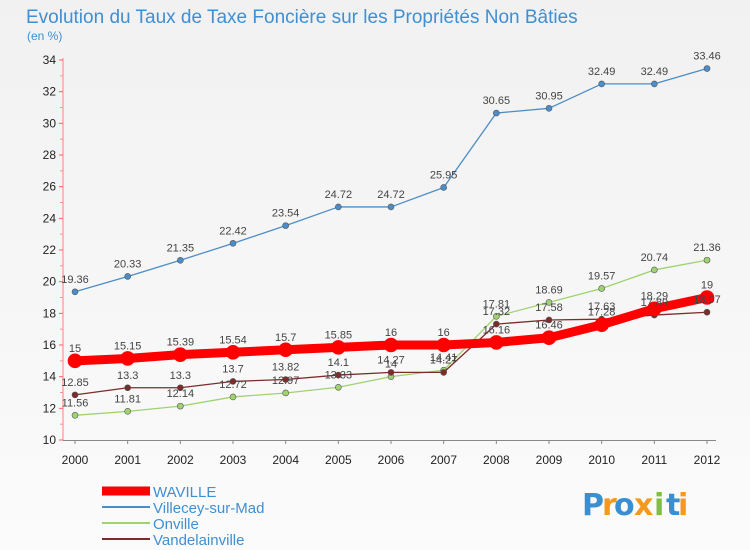  What do you see at coordinates (549, 290) in the screenshot?
I see `data-label: 18.69` at bounding box center [549, 290].